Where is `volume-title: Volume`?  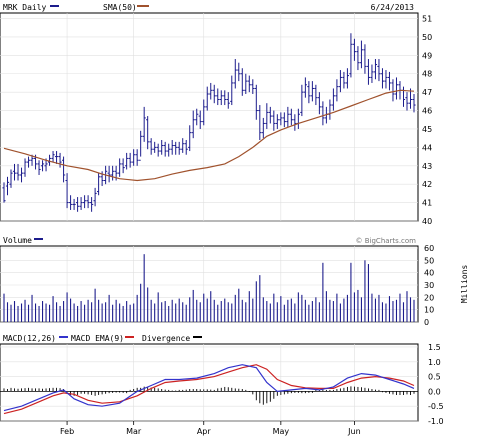 volume-title: Volume is located at coordinates (17, 240).